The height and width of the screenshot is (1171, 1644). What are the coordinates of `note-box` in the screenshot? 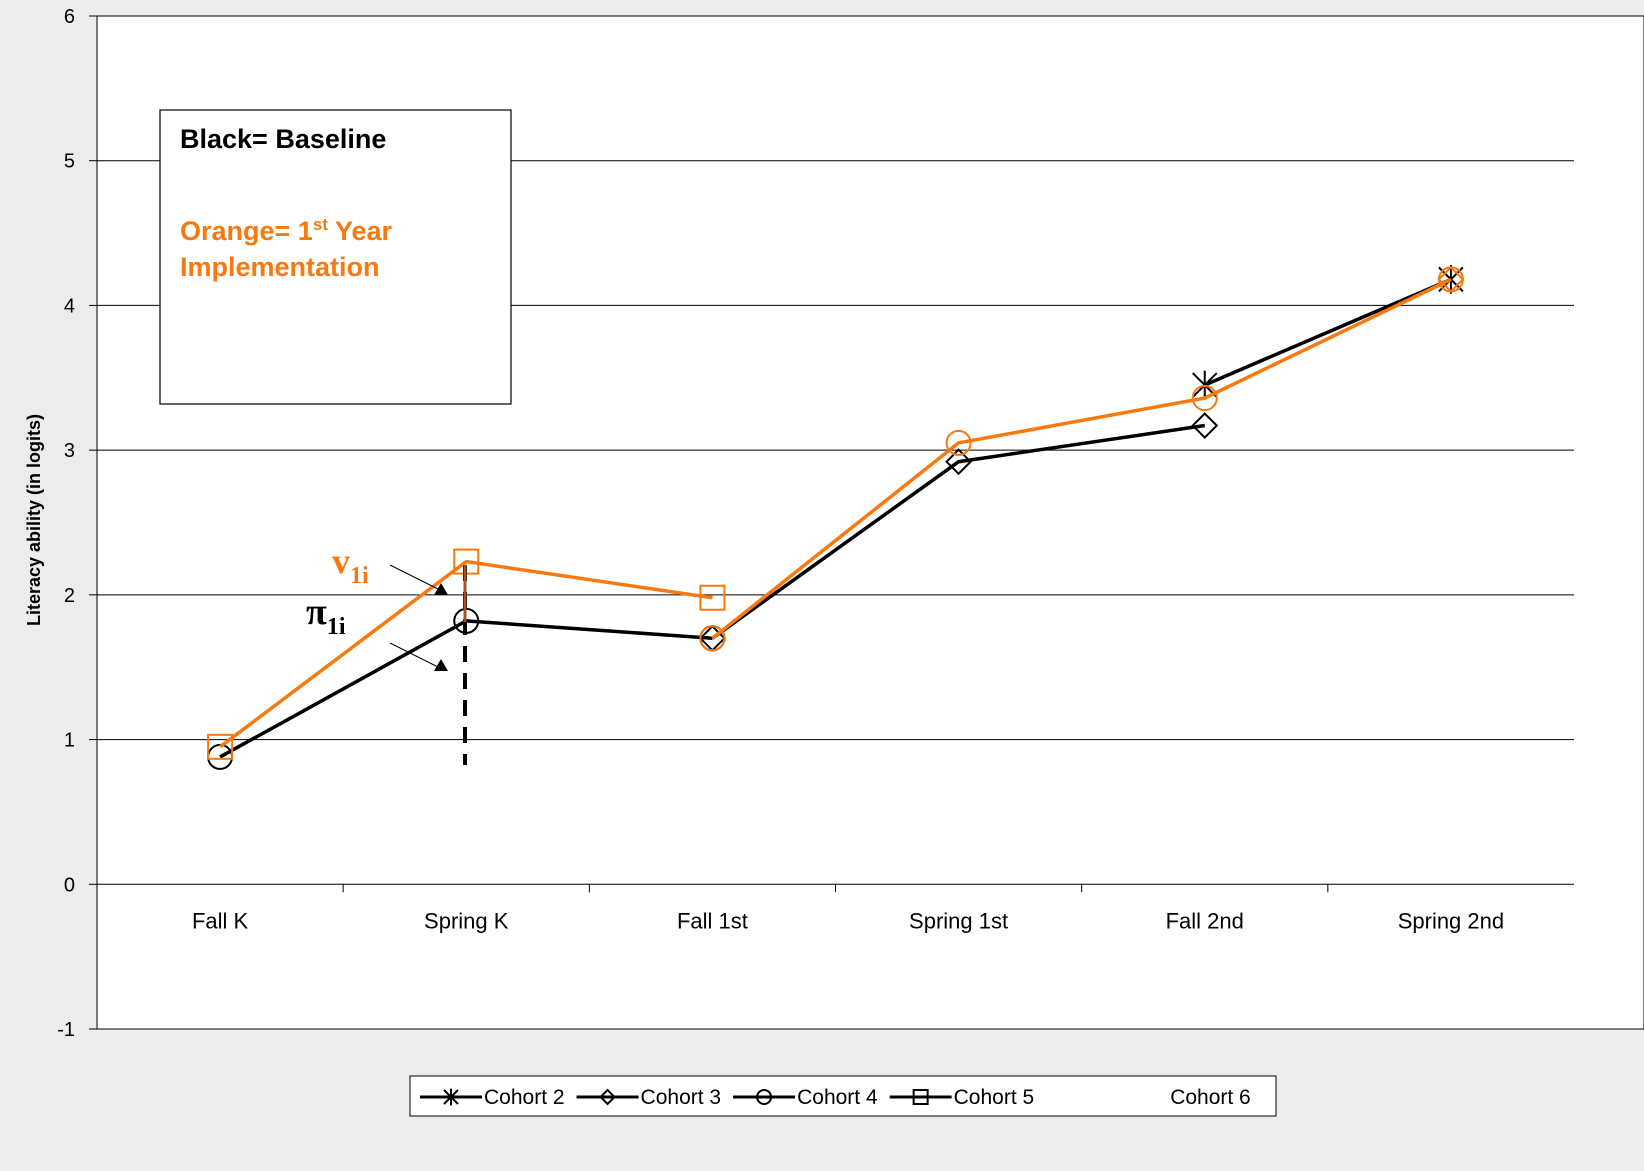 It's located at (335, 257).